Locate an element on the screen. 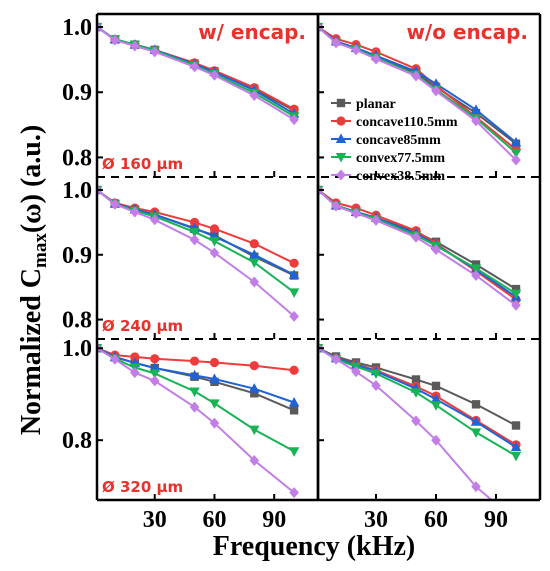 The image size is (550, 571). size-label: Ø 320 μm is located at coordinates (142, 487).